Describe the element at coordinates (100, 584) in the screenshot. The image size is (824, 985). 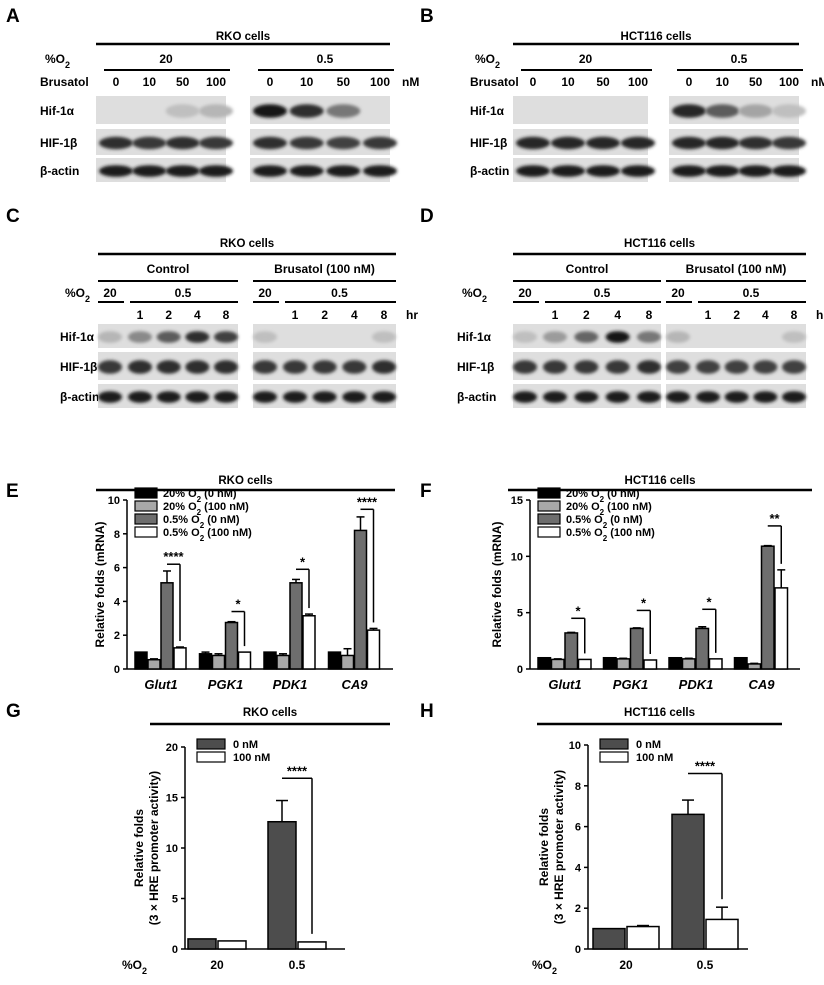
I see `y-axis-label: Relative folds (mRNA)` at that location.